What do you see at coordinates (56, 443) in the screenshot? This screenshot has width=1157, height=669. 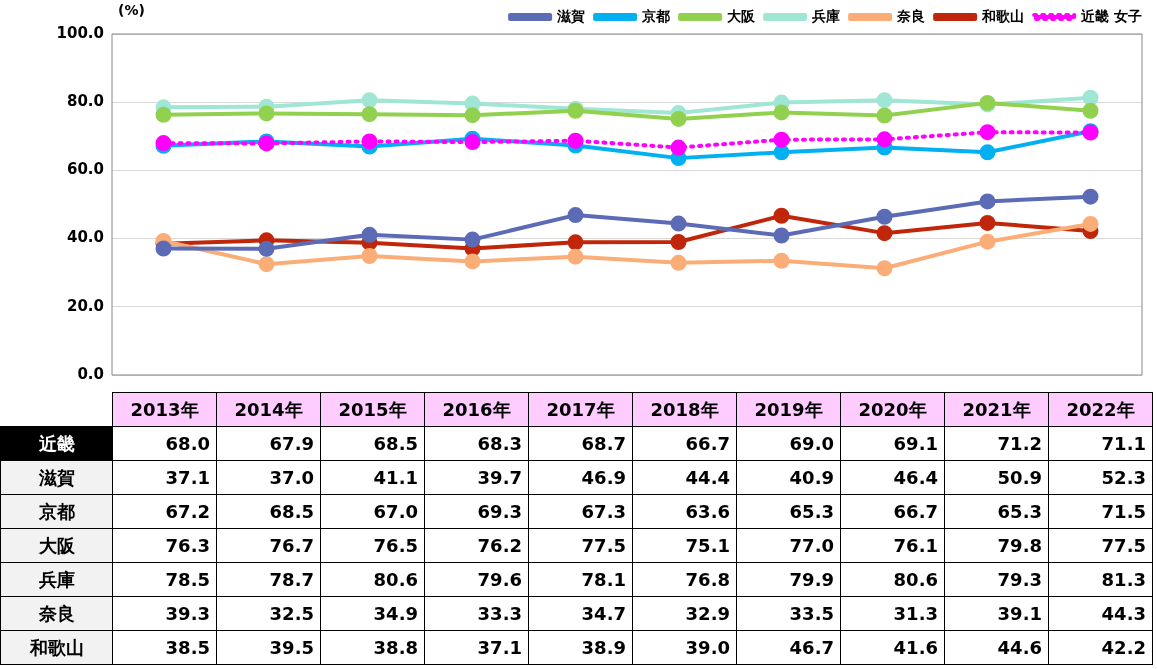 I see `text: 近畿` at bounding box center [56, 443].